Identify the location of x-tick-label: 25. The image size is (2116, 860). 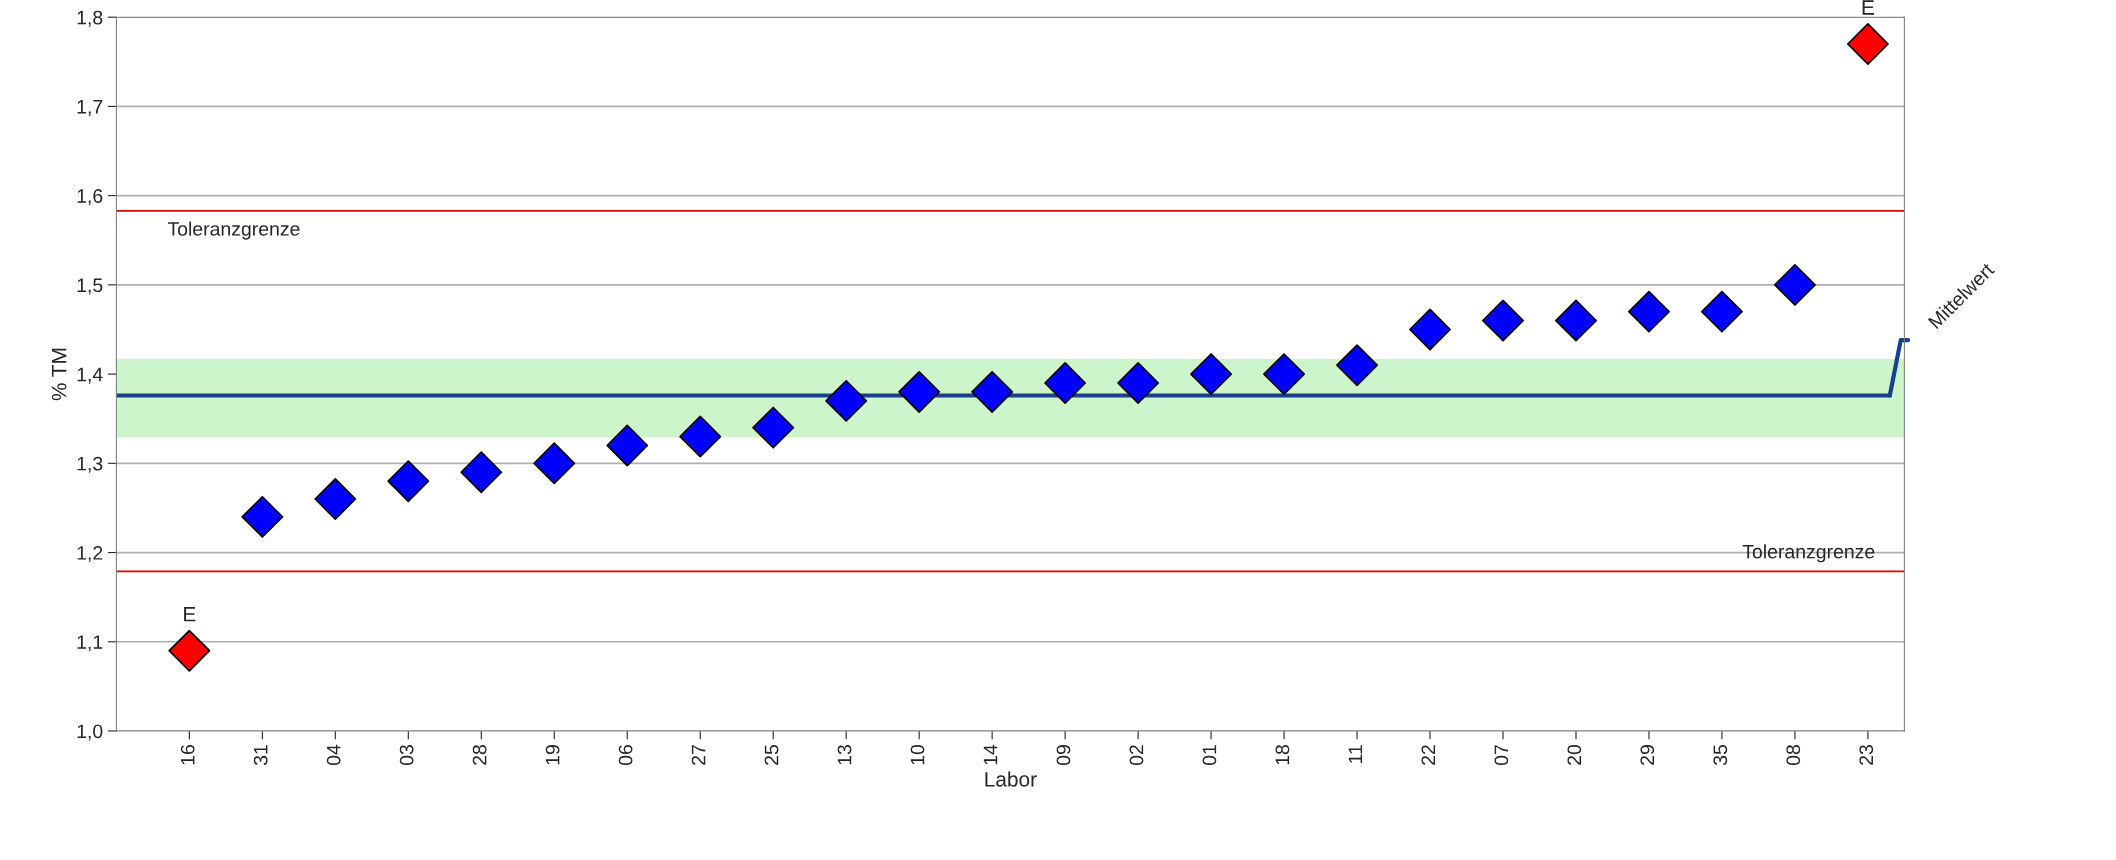
(771, 755).